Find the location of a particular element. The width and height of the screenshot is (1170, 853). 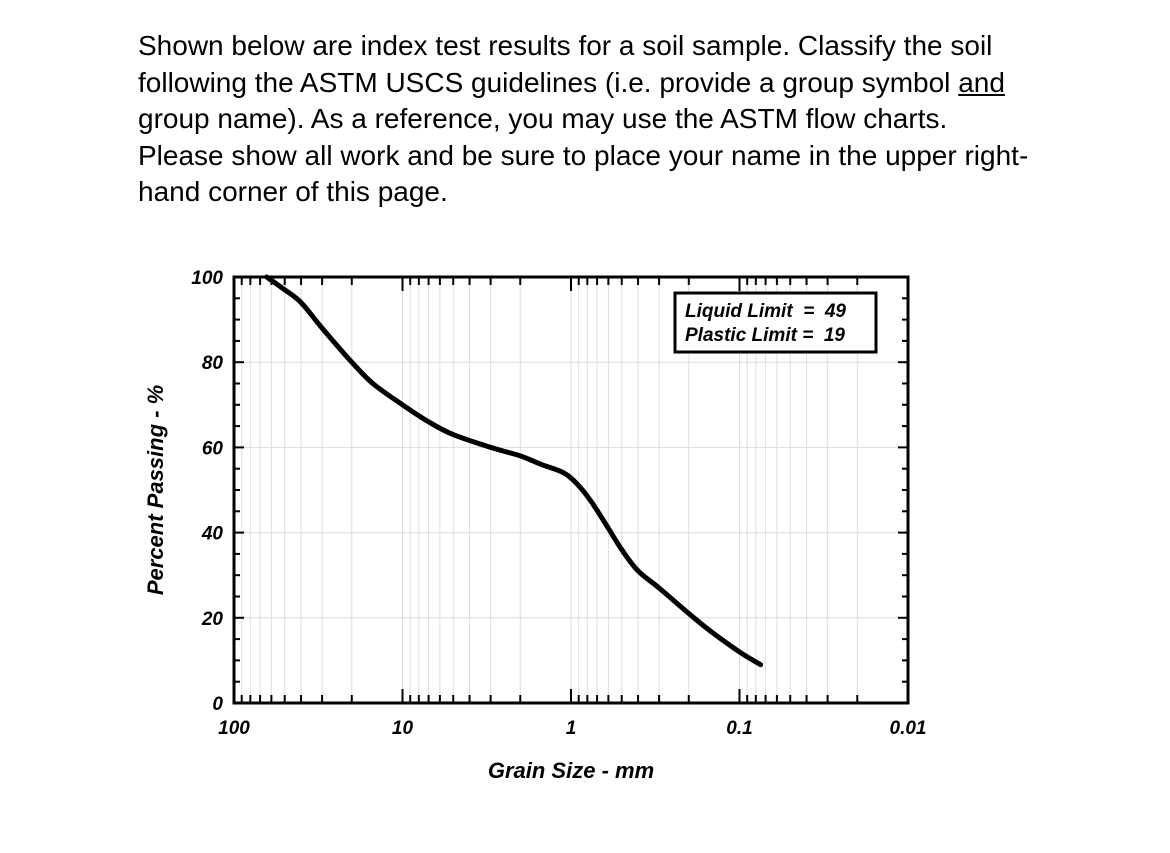

y-tick-label: 20 is located at coordinates (212, 619).